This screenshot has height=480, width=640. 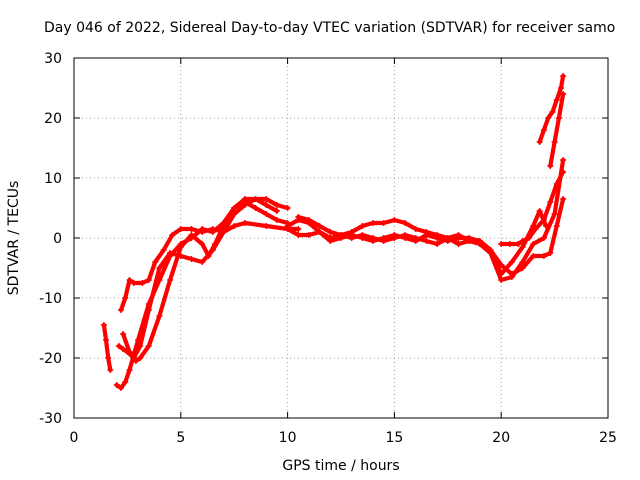 What do you see at coordinates (57, 239) in the screenshot?
I see `y-tick-label: 0` at bounding box center [57, 239].